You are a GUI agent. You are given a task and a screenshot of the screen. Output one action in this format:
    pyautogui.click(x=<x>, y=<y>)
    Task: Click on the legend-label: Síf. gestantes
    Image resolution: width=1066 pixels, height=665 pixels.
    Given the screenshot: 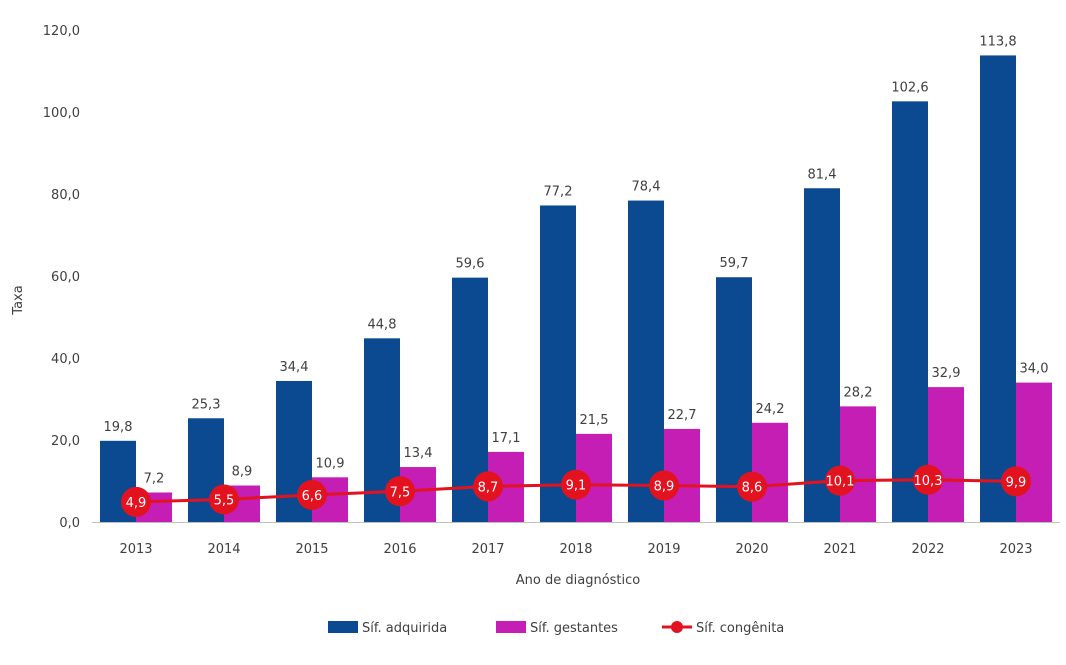 What is the action you would take?
    pyautogui.click(x=574, y=628)
    